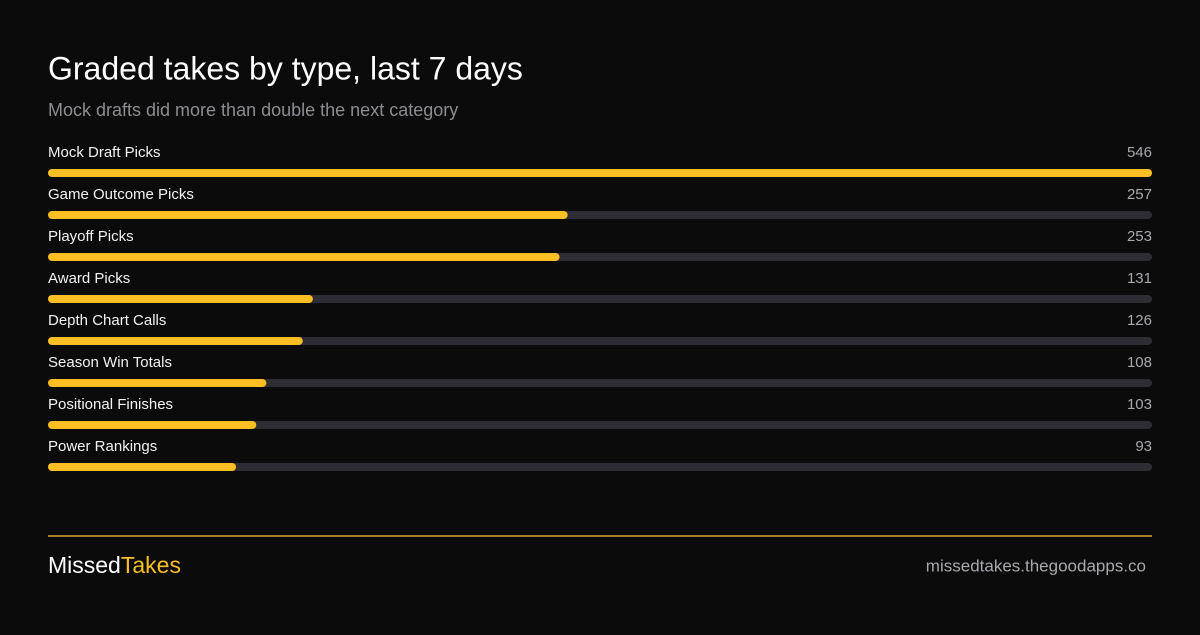 This screenshot has width=1200, height=635. What do you see at coordinates (91, 236) in the screenshot?
I see `bar-label: Playoff Picks` at bounding box center [91, 236].